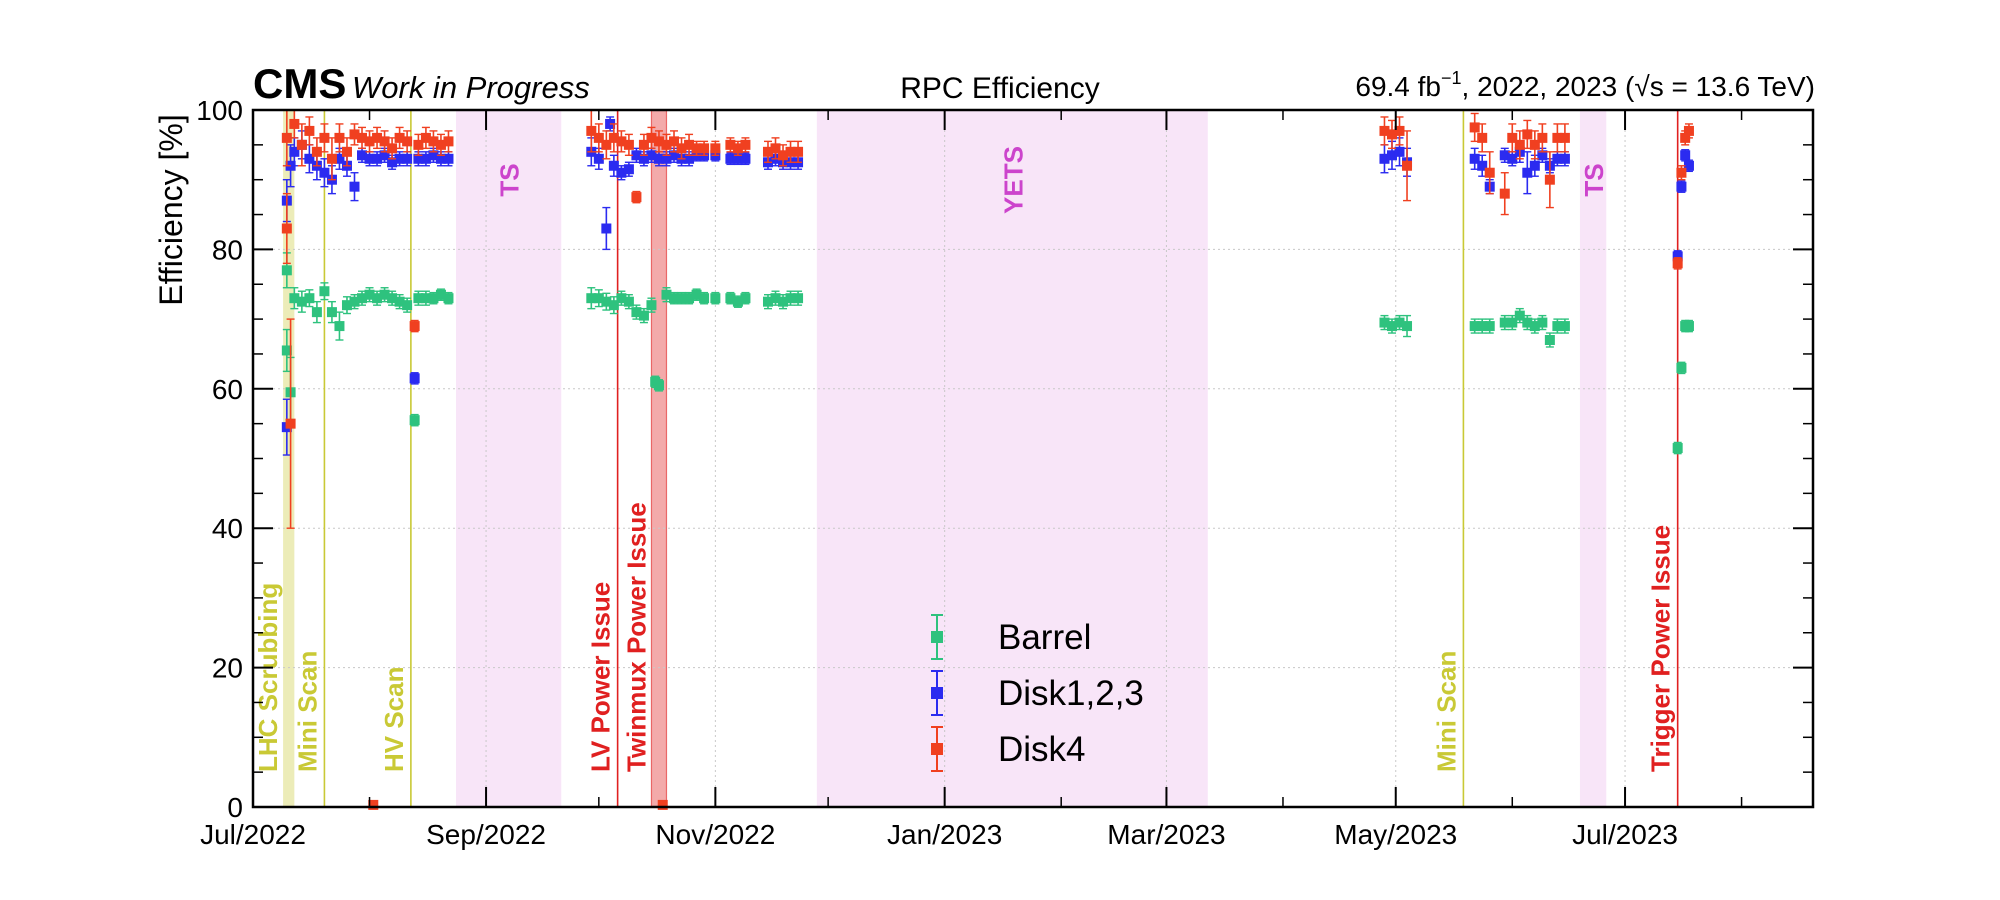 The image size is (2000, 900). What do you see at coordinates (937, 637) in the screenshot?
I see `legend-marker` at bounding box center [937, 637].